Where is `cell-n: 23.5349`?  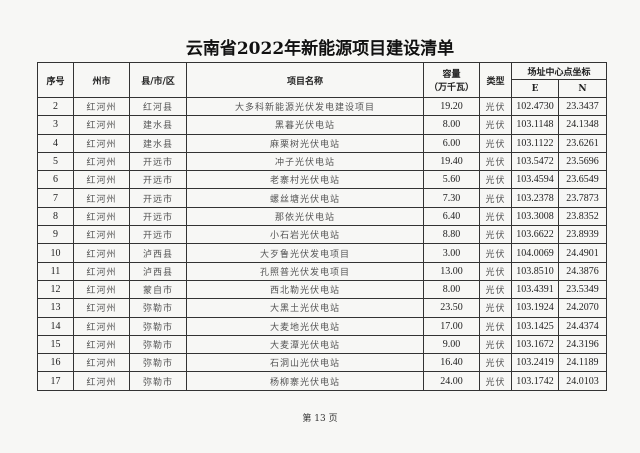 cell-n: 23.5349 is located at coordinates (582, 289).